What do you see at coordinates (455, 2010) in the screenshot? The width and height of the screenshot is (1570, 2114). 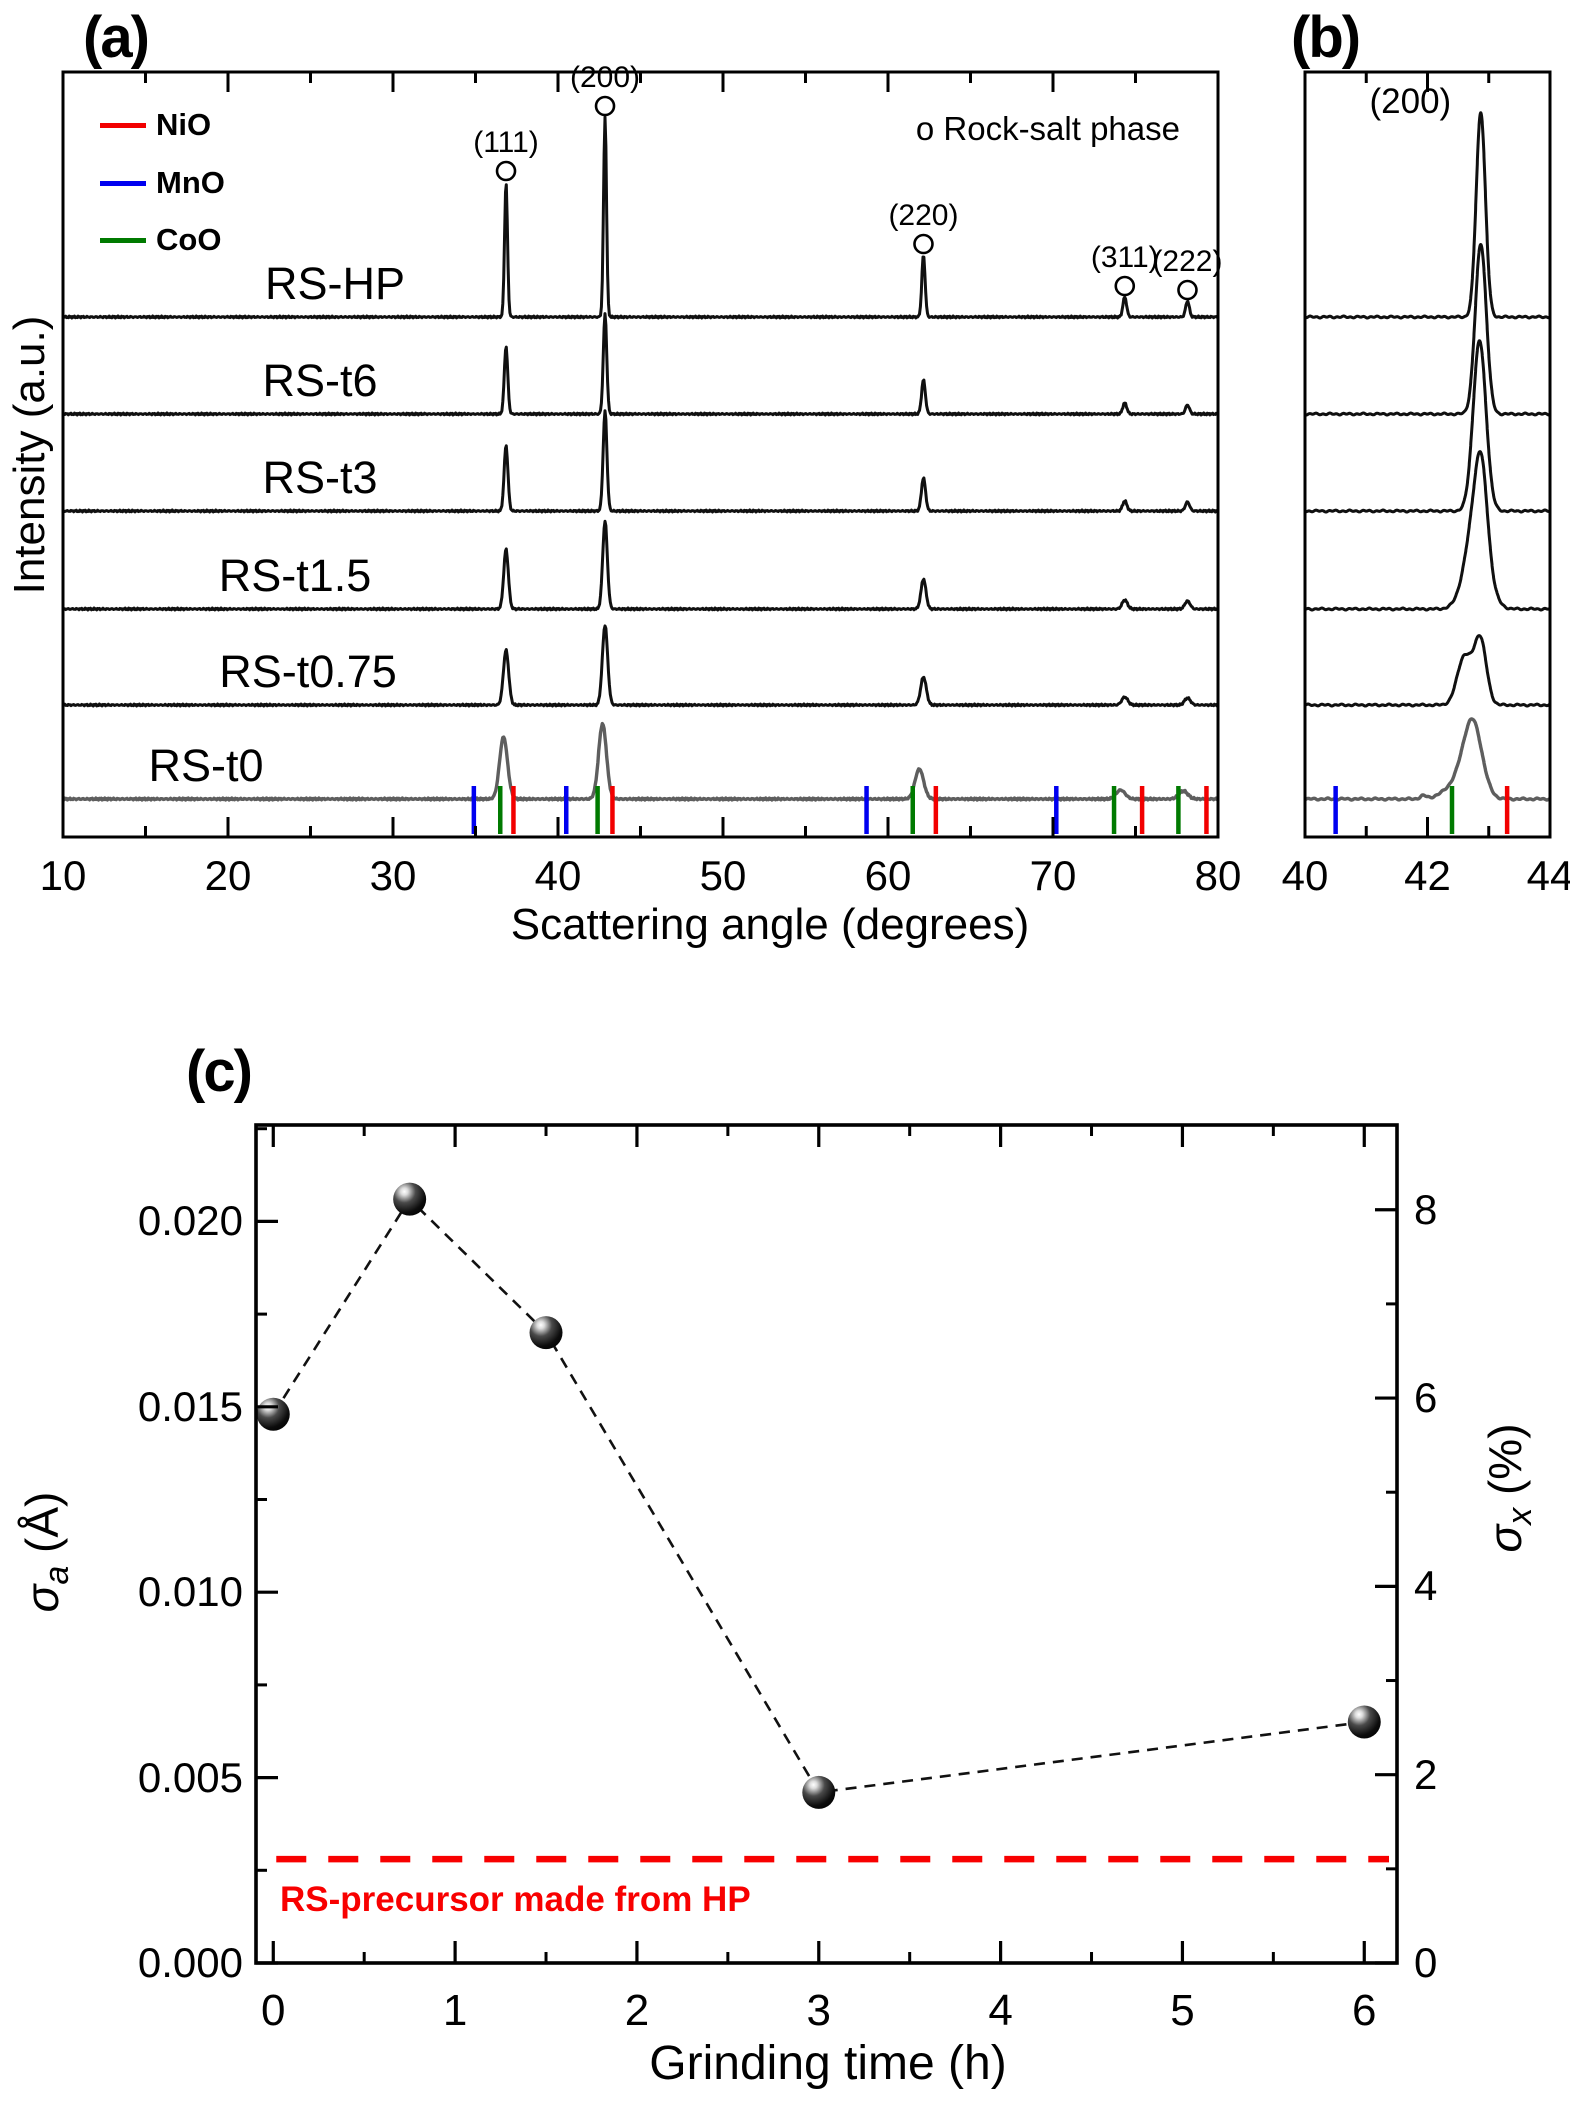 I see `x-tick-label: 1` at bounding box center [455, 2010].